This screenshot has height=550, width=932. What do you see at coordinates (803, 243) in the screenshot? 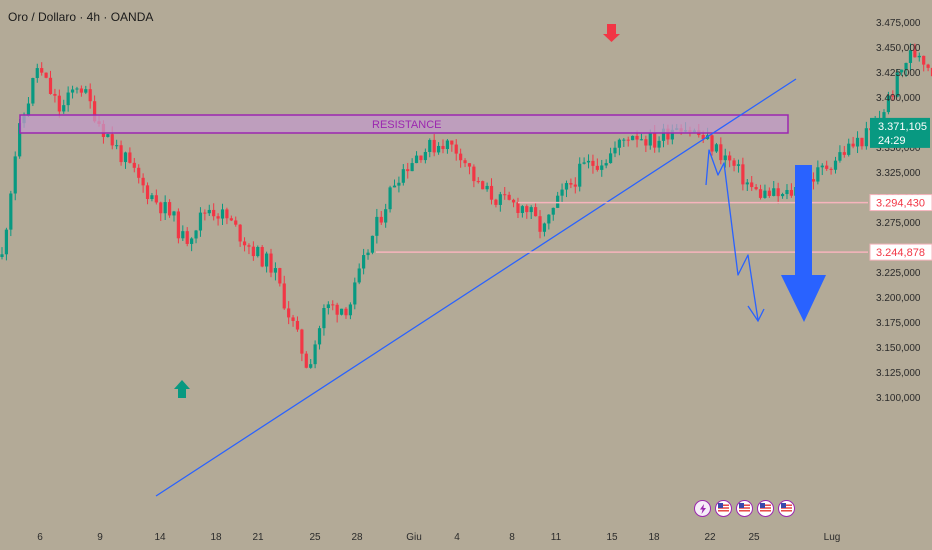
I see `big-down-arrow-icon` at bounding box center [803, 243].